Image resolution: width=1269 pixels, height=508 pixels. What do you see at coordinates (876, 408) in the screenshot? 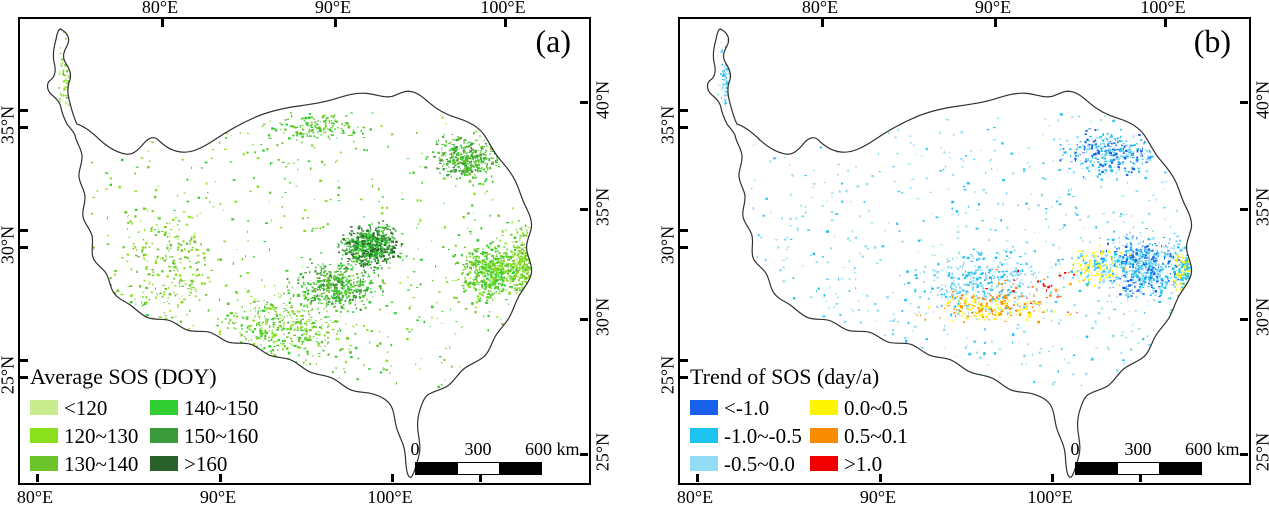
I see `legend-label: 0.0~0.5` at bounding box center [876, 408].